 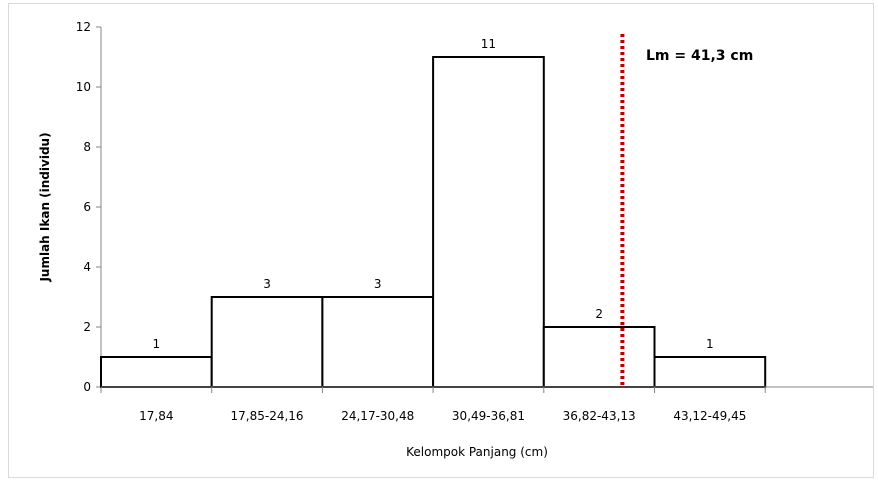 I want to click on x-category-label: 36,82-43,13, so click(x=599, y=416).